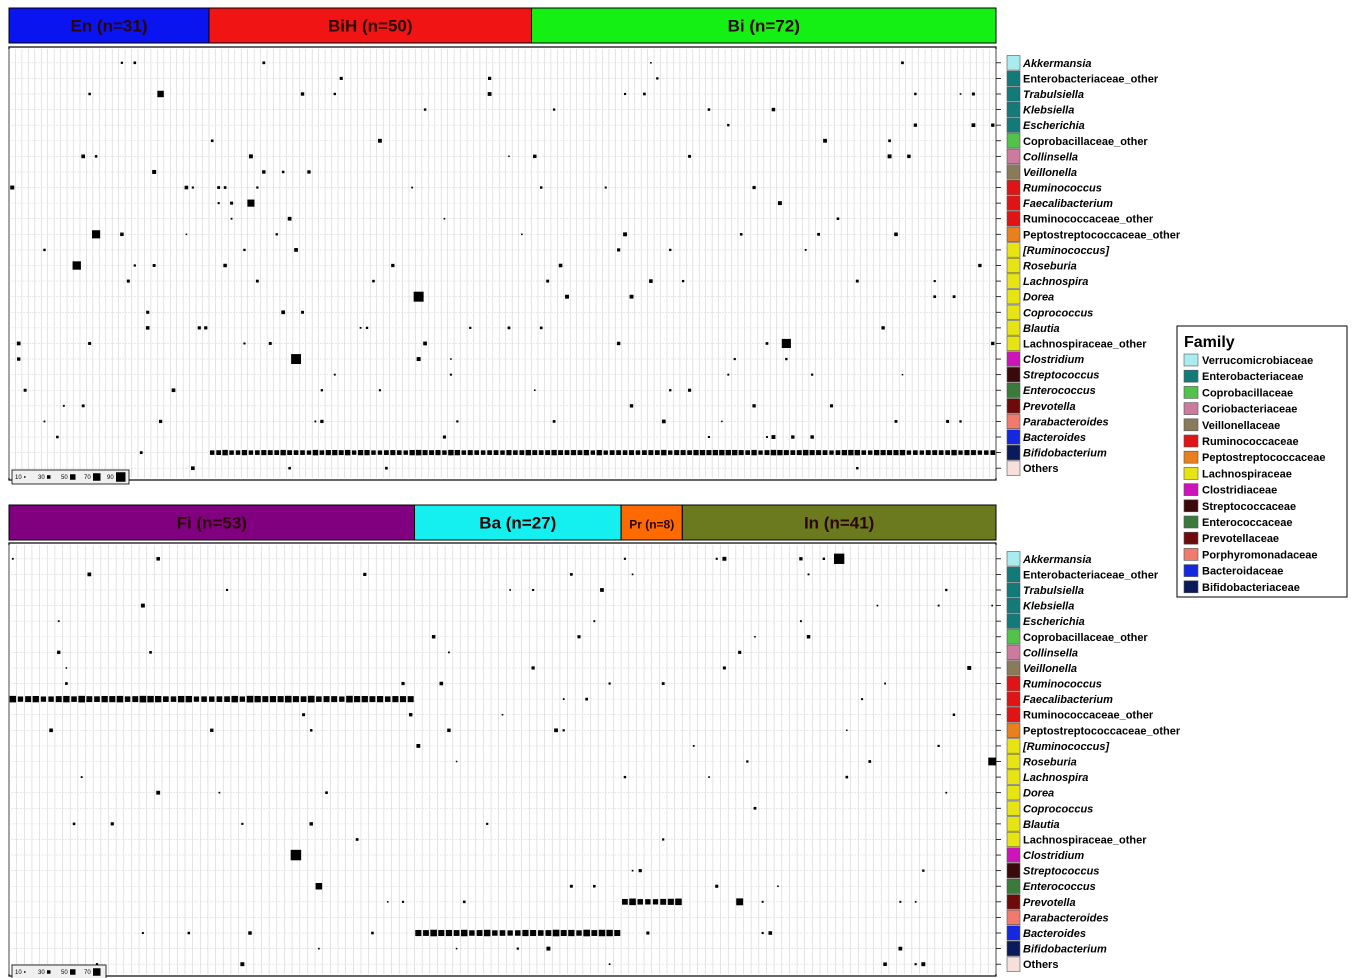 The width and height of the screenshot is (1353, 978). What do you see at coordinates (110, 478) in the screenshot?
I see `size-legend-label: 90` at bounding box center [110, 478].